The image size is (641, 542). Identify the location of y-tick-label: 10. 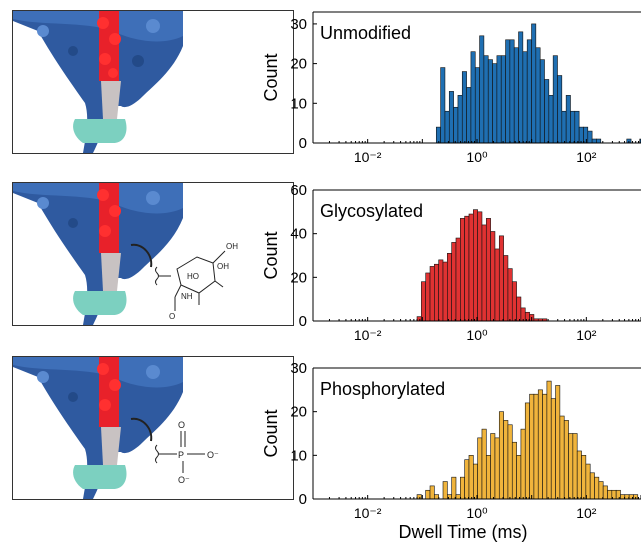
(298, 103).